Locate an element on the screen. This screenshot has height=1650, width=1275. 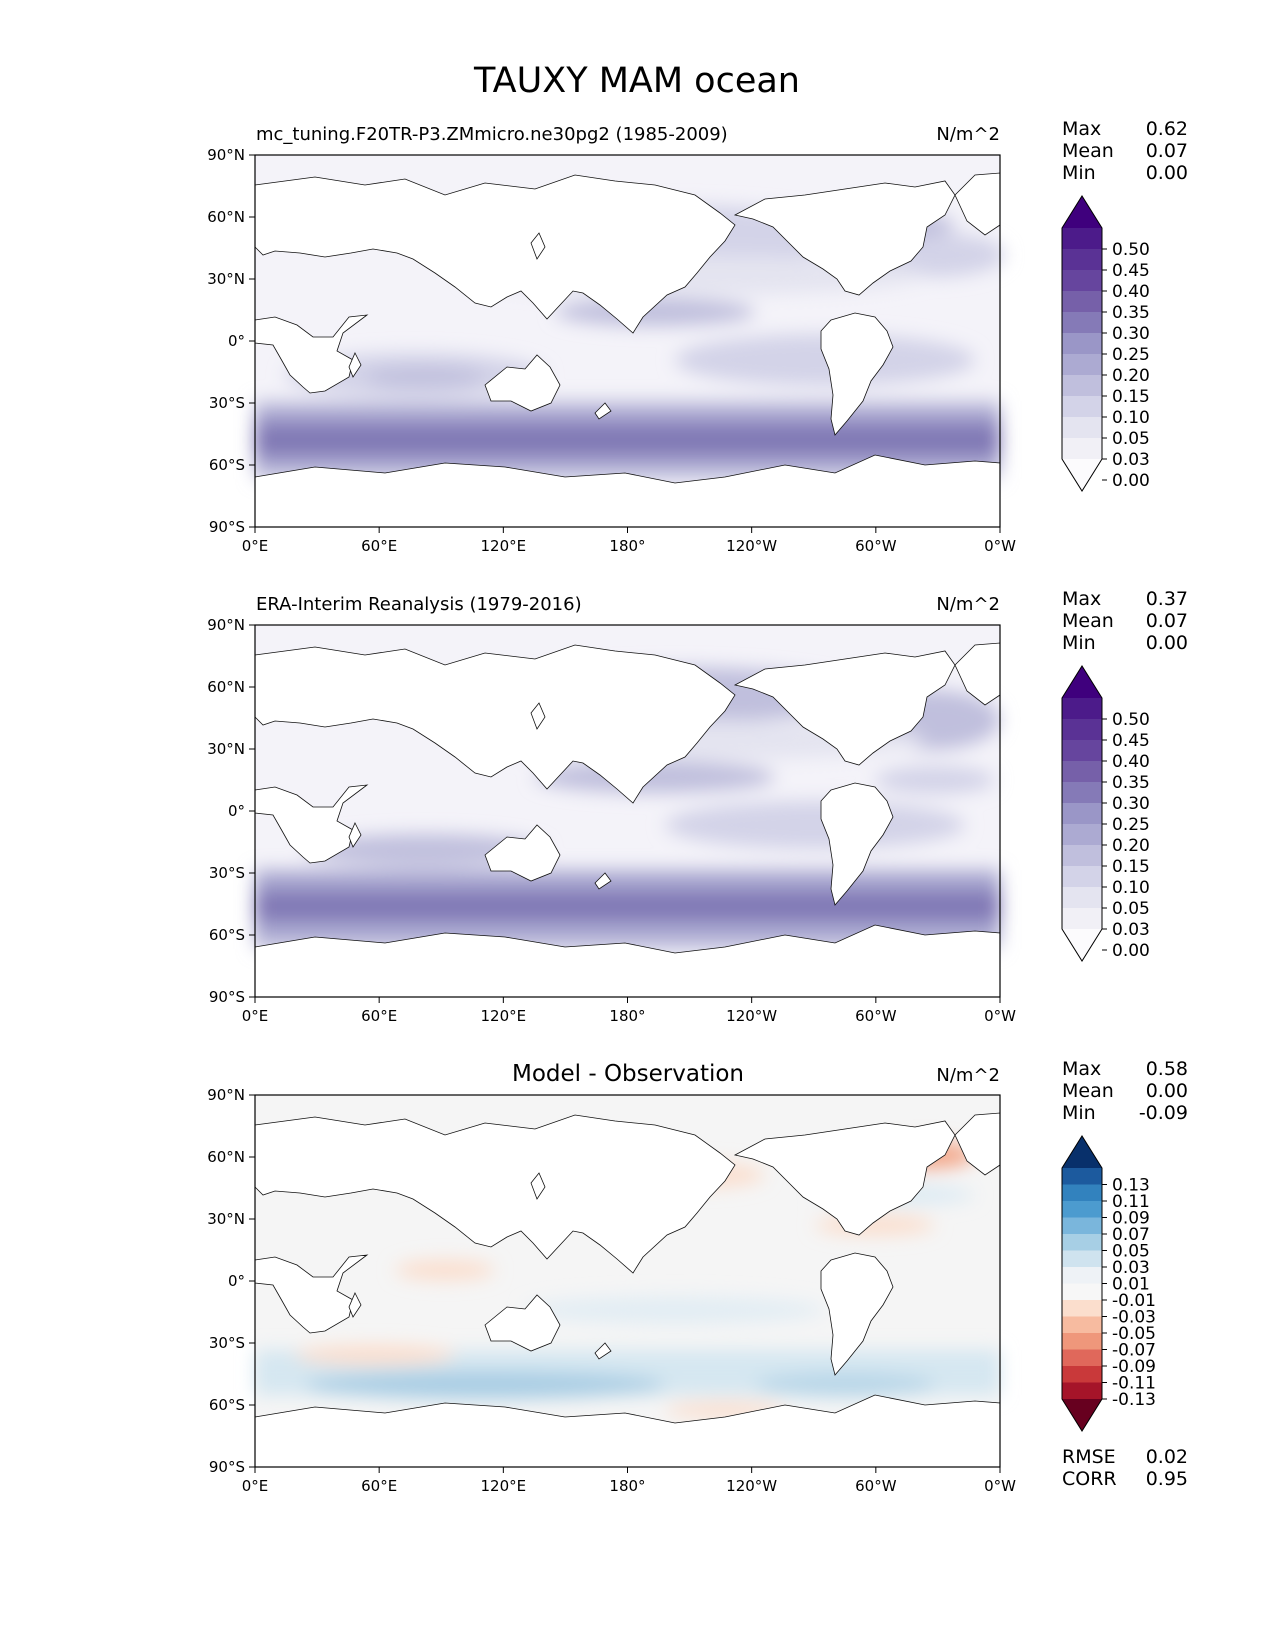
colorbar-tick-label: 0.07 is located at coordinates (1131, 1235).